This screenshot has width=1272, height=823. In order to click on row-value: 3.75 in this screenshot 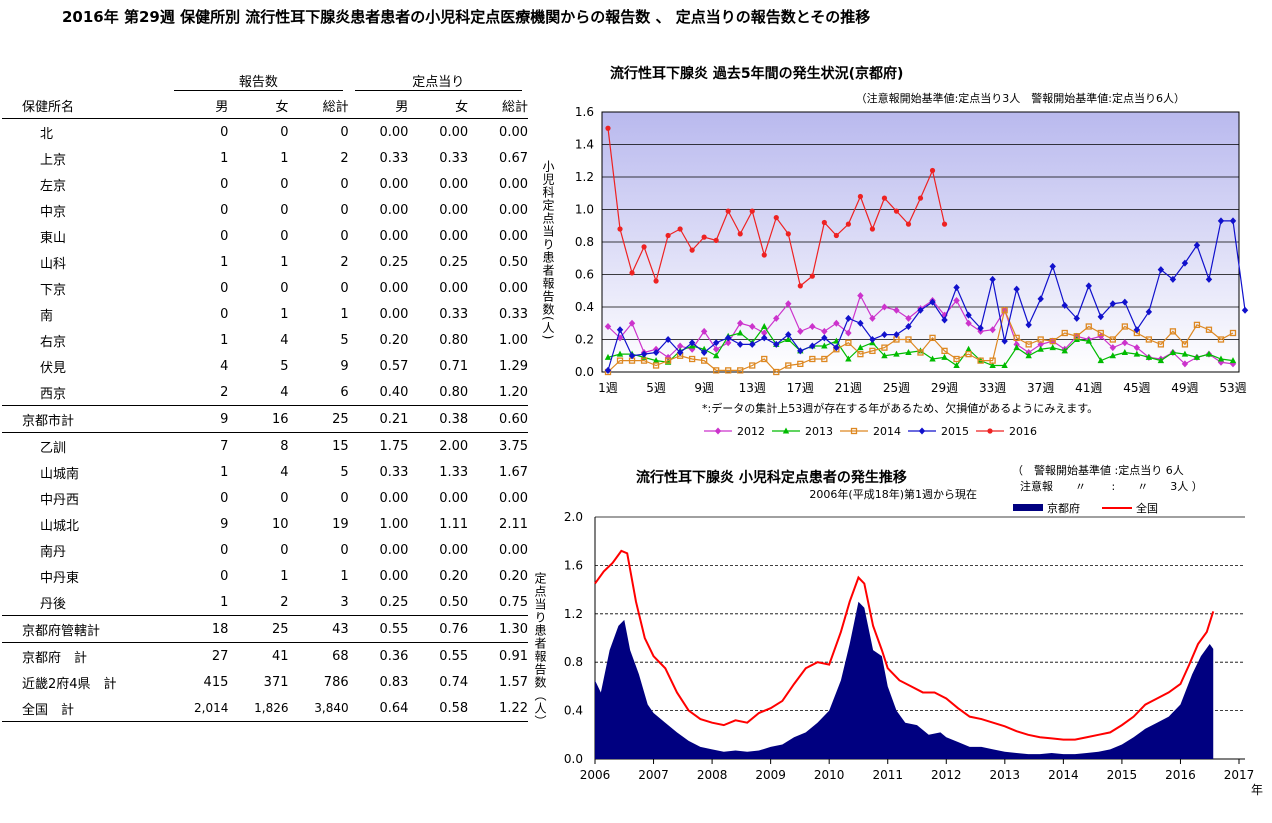, I will do `click(498, 445)`.